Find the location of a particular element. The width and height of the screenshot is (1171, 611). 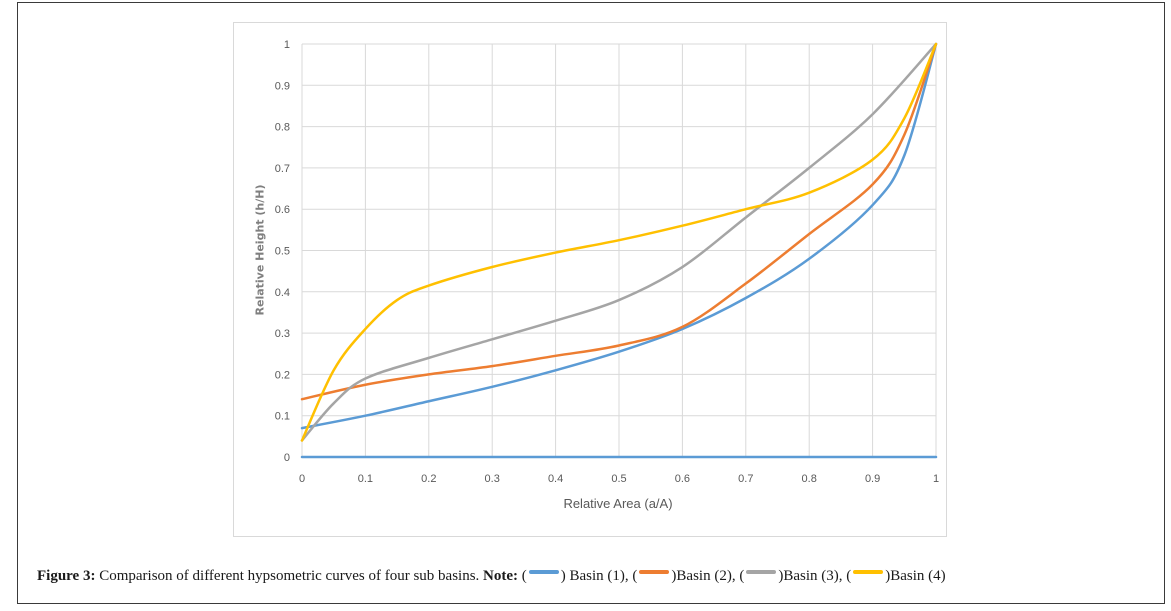

legend-label: )Basin (2), is located at coordinates (703, 576).